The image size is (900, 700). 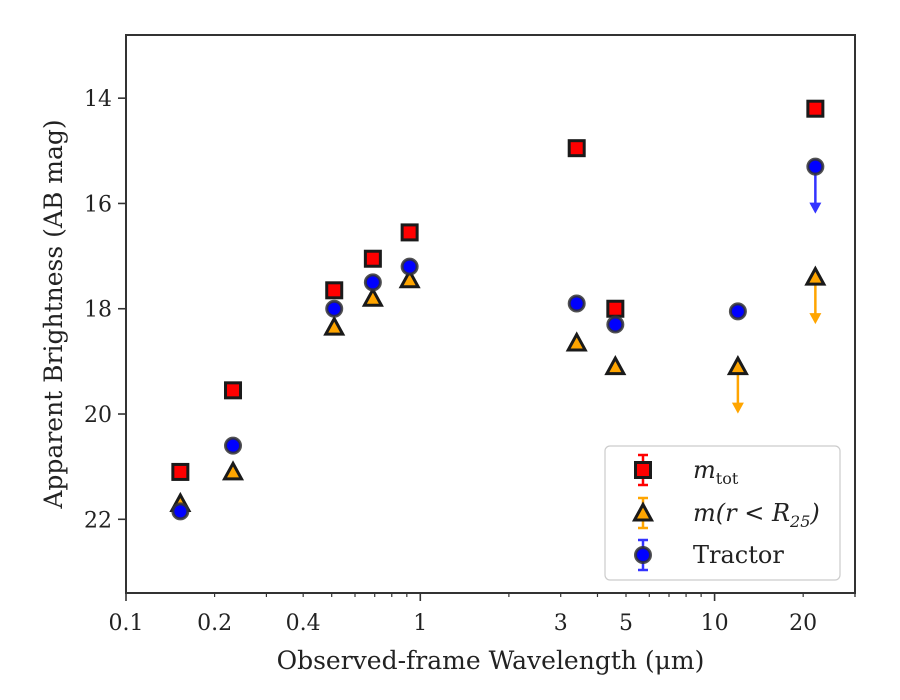 I want to click on y-tick-label: 22, so click(x=98, y=520).